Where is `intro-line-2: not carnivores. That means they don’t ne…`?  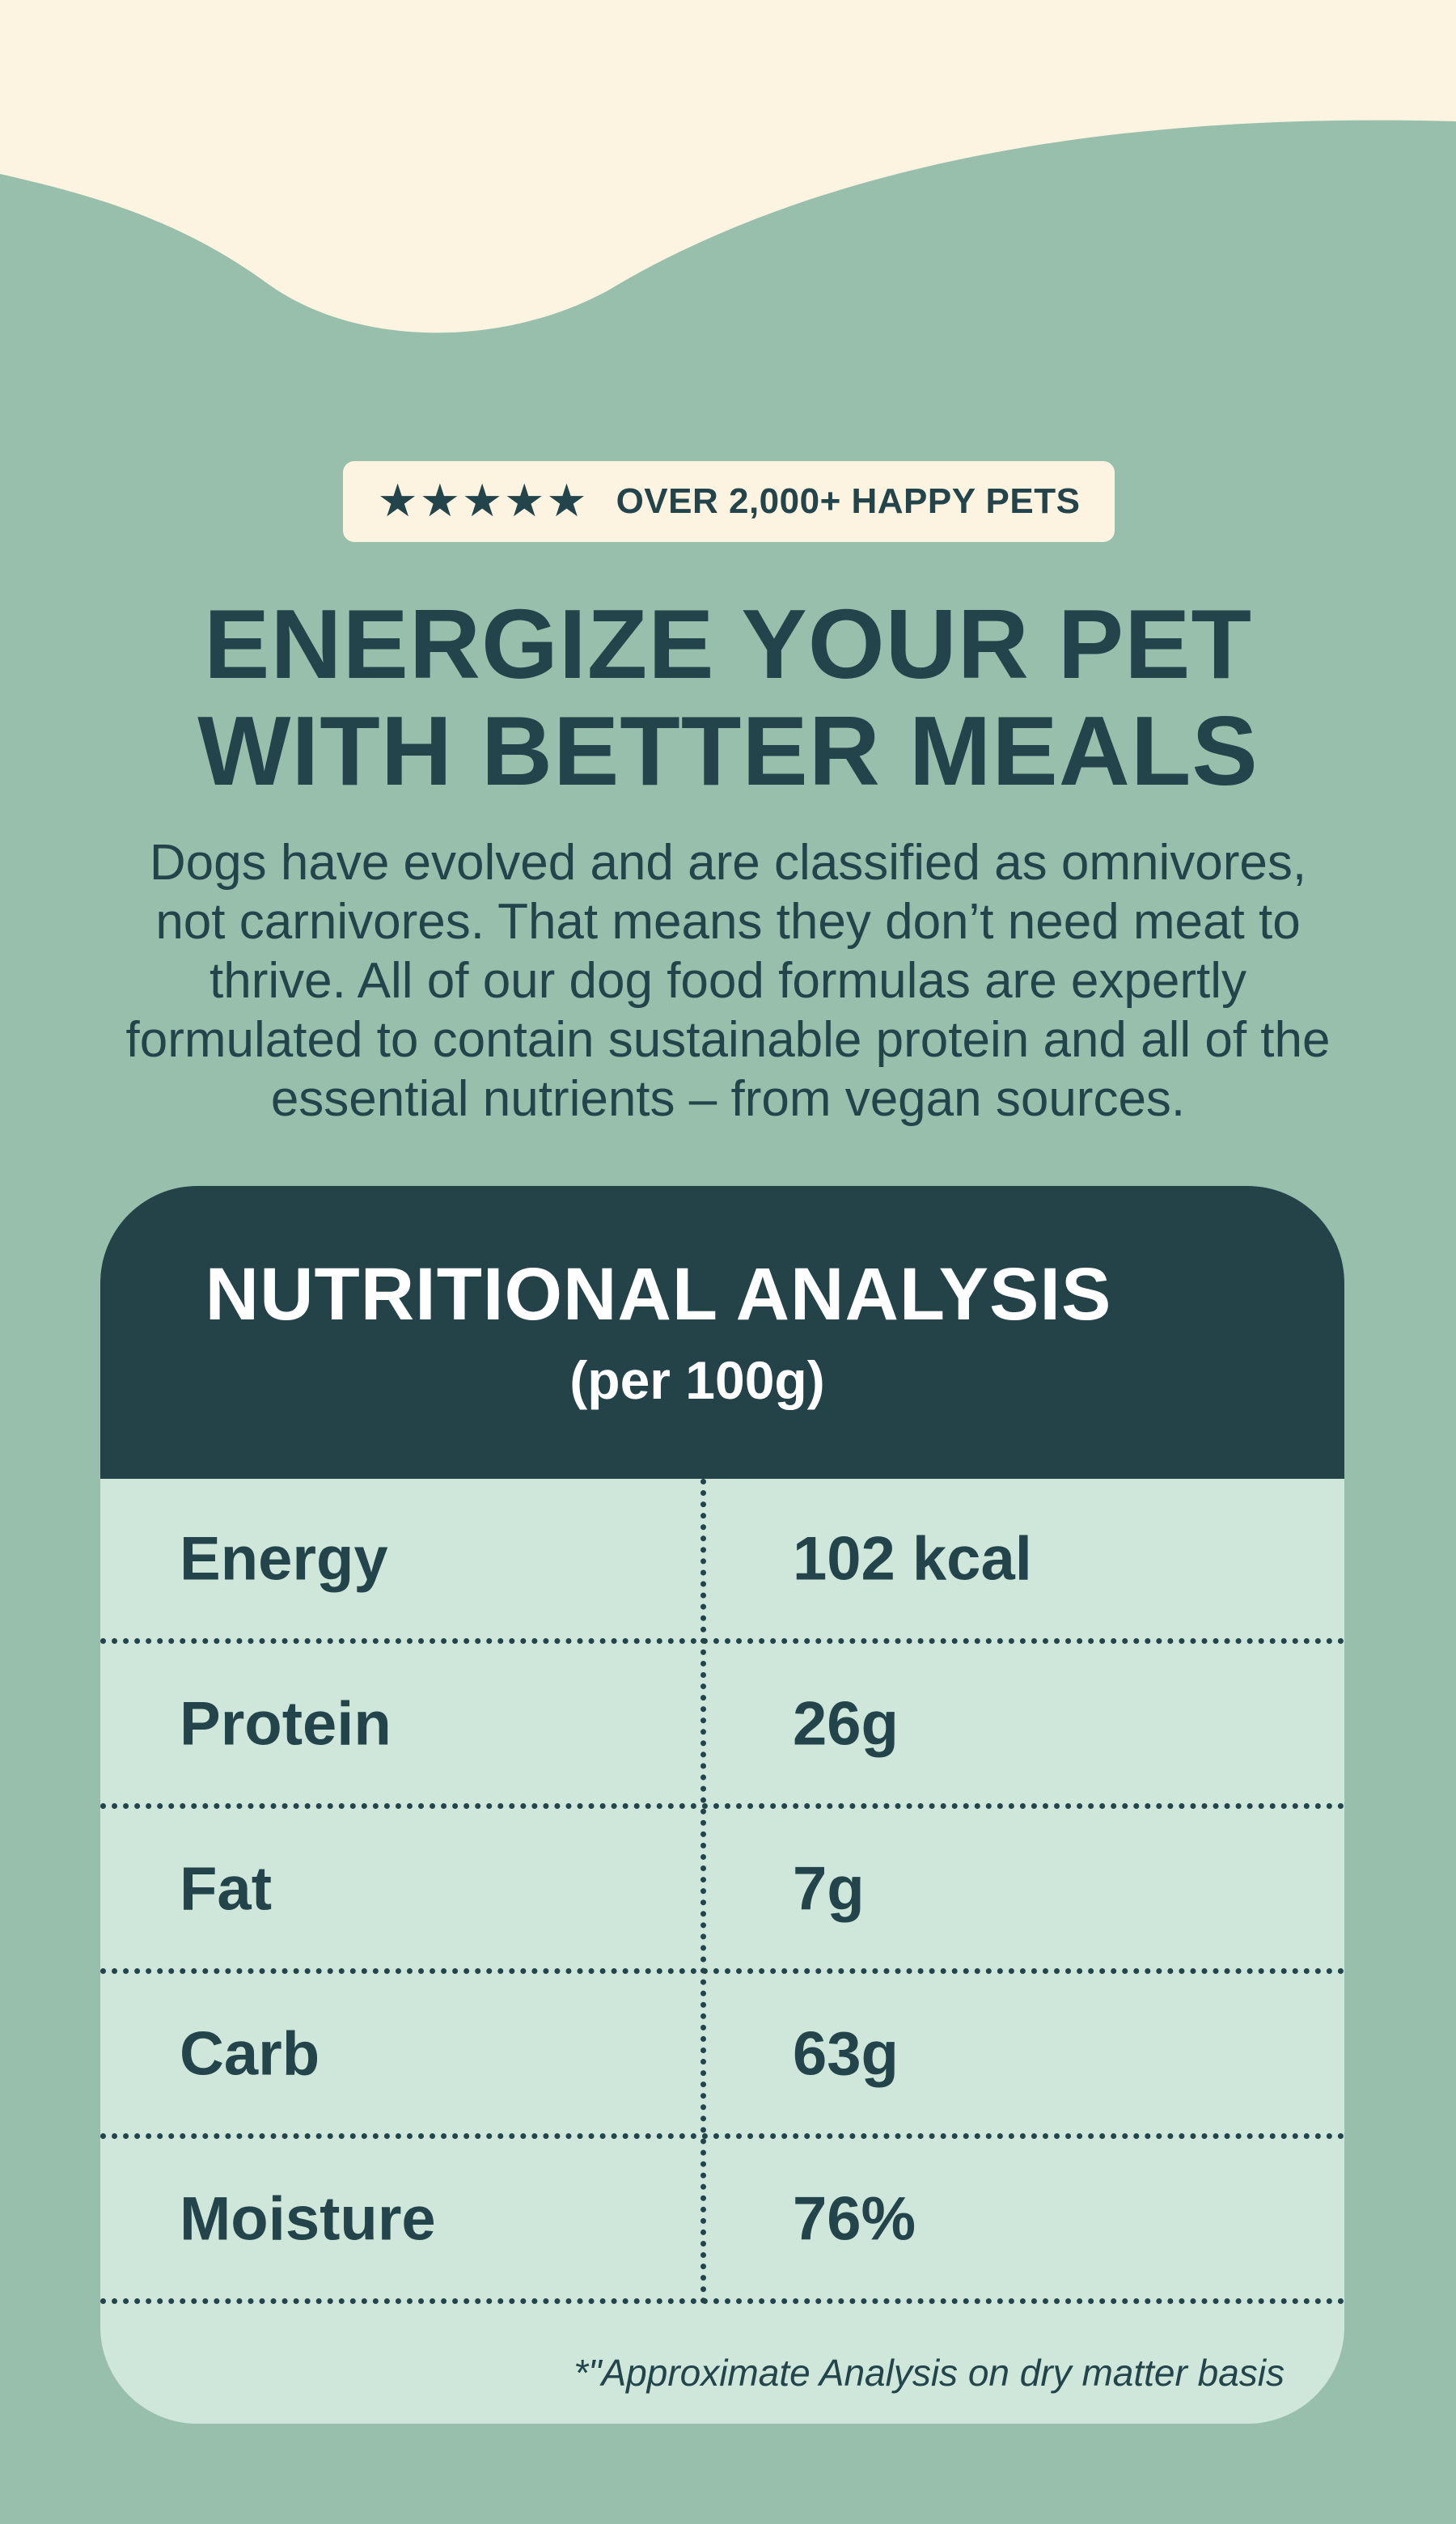 intro-line-2: not carnivores. That means they don’t ne… is located at coordinates (728, 922).